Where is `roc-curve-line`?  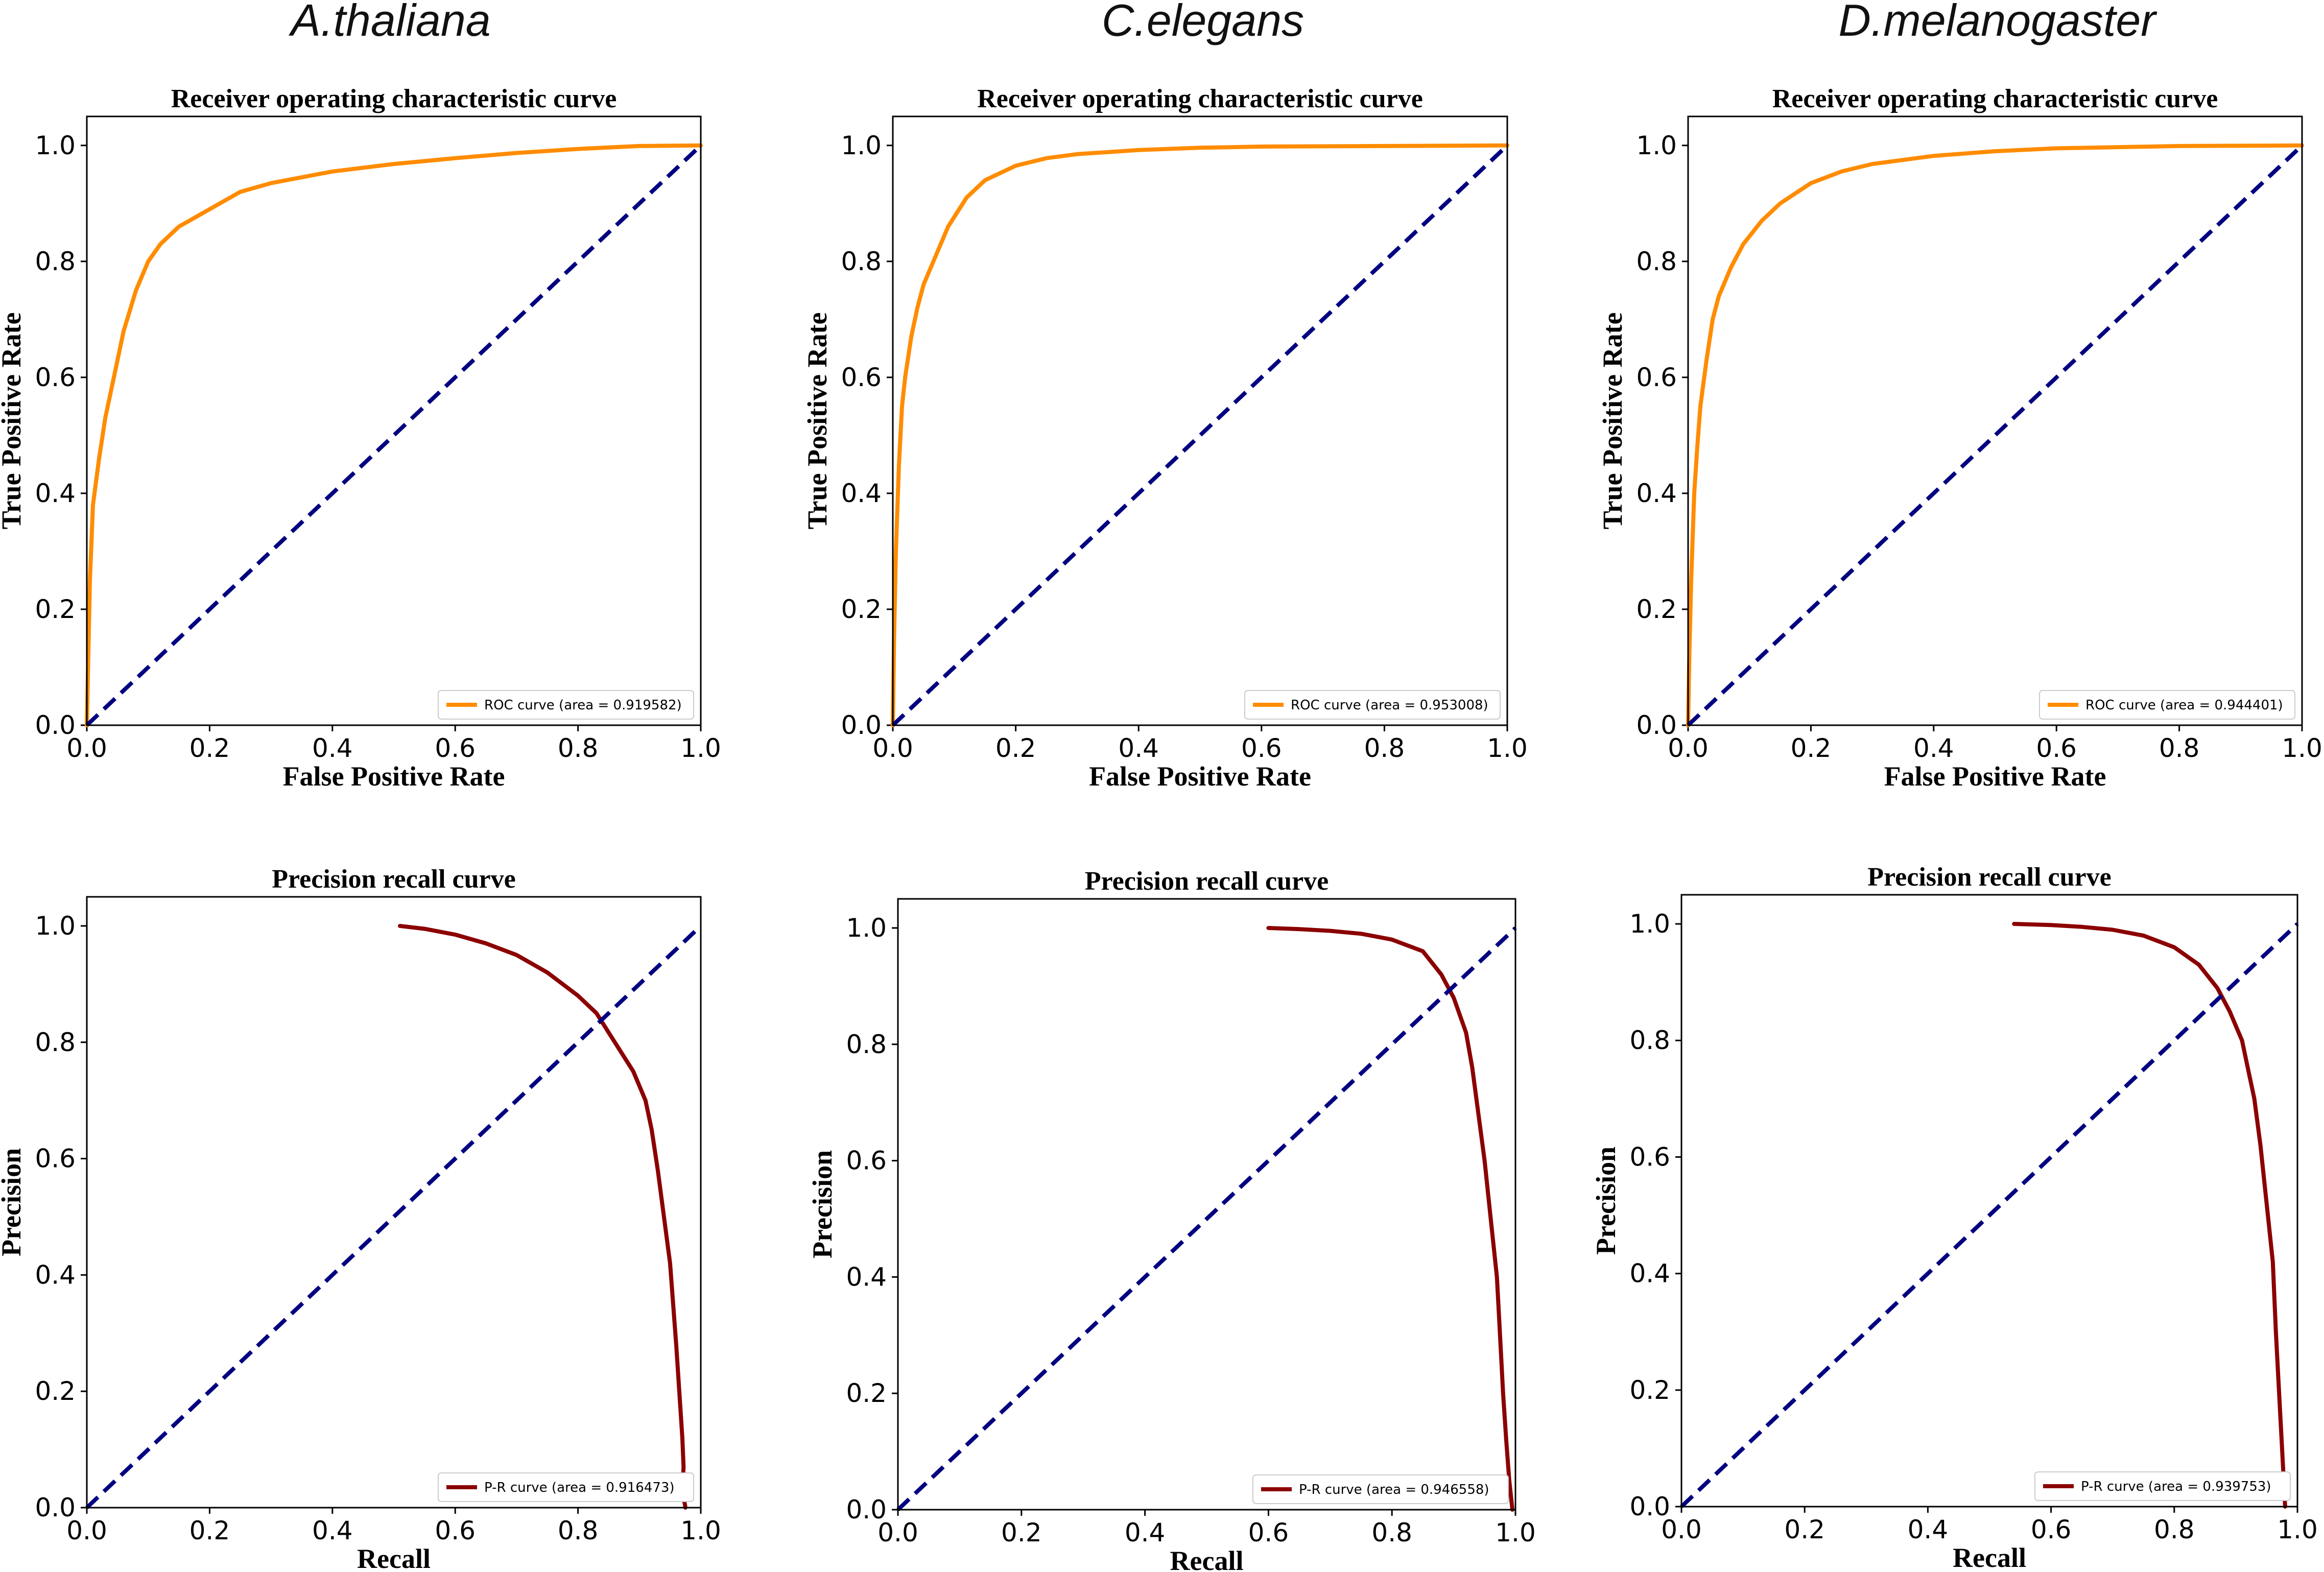 roc-curve-line is located at coordinates (1995, 435).